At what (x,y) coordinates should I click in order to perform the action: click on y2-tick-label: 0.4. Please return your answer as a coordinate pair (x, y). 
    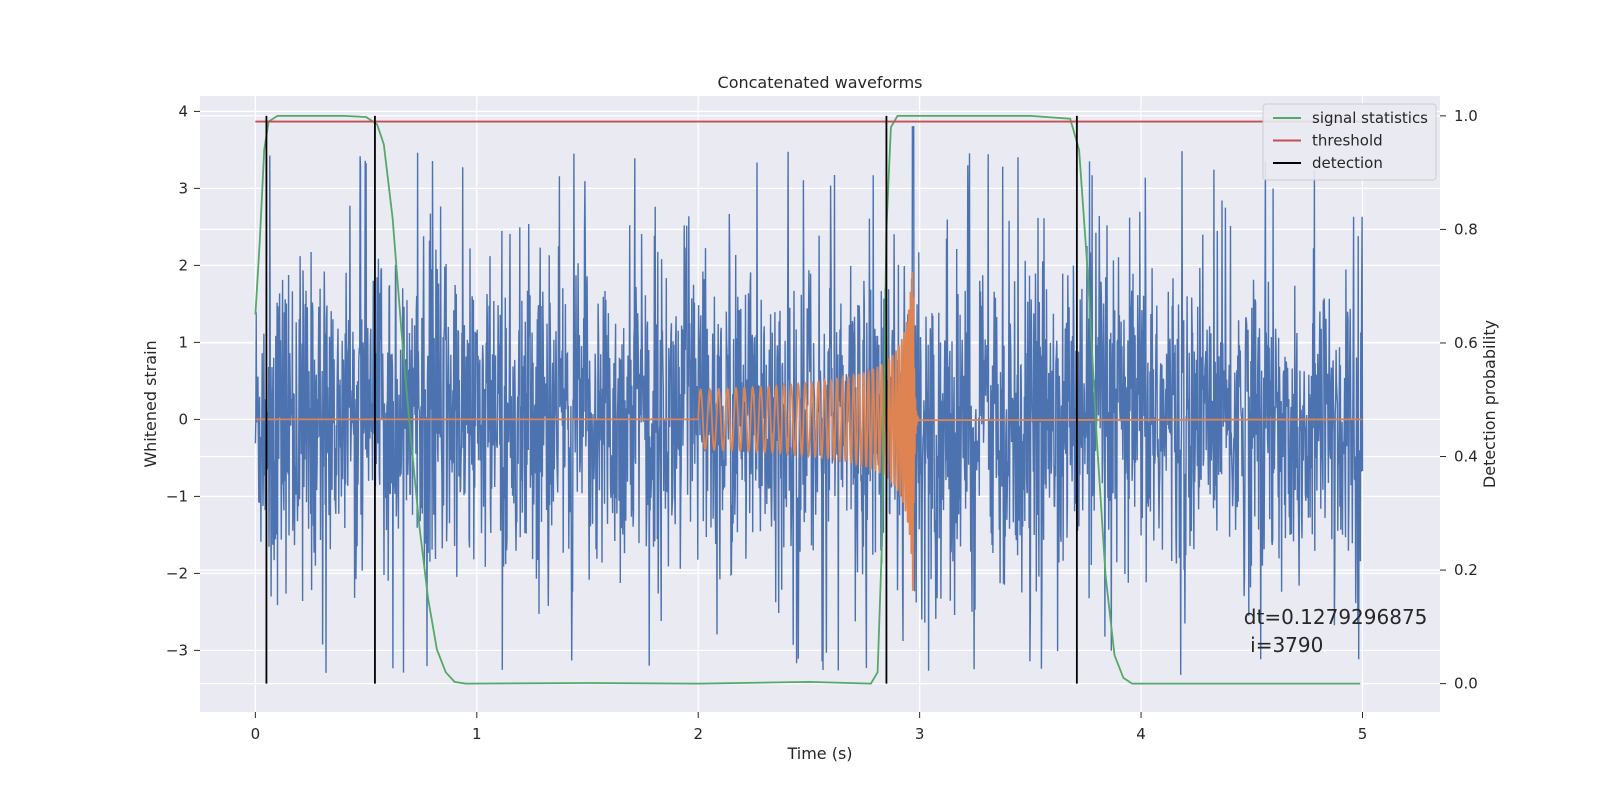
    Looking at the image, I should click on (1466, 457).